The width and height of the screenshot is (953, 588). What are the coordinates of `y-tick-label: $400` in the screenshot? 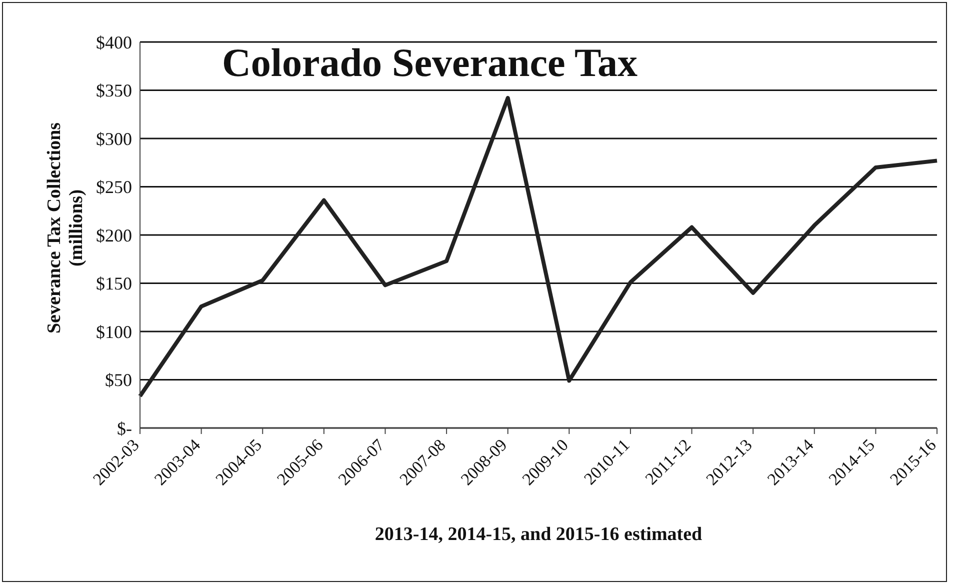 It's located at (114, 42).